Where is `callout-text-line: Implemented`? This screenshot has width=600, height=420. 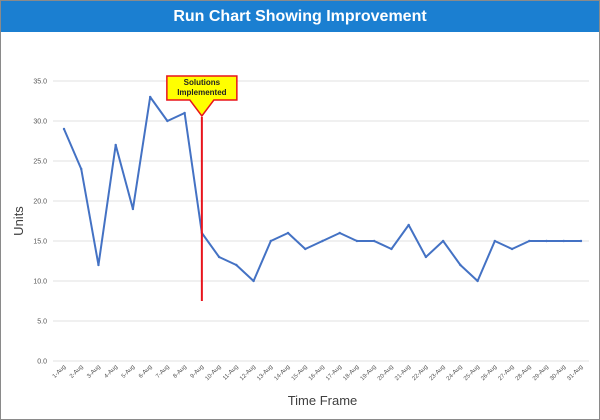 callout-text-line: Implemented is located at coordinates (201, 92).